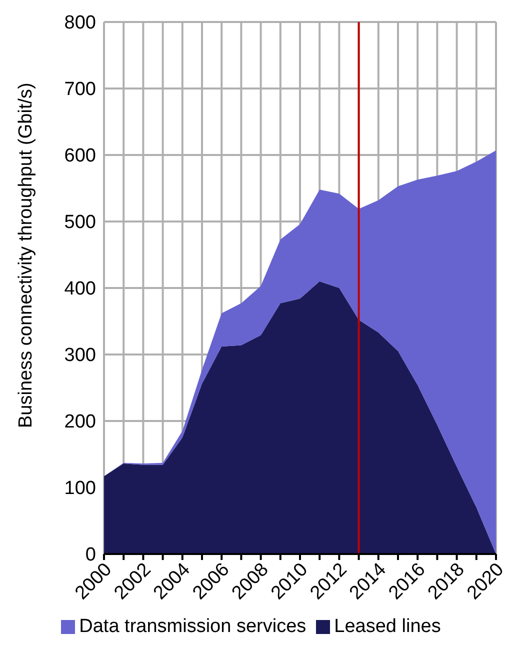 The width and height of the screenshot is (522, 648). Describe the element at coordinates (80, 289) in the screenshot. I see `y-tick-label: 400` at that location.